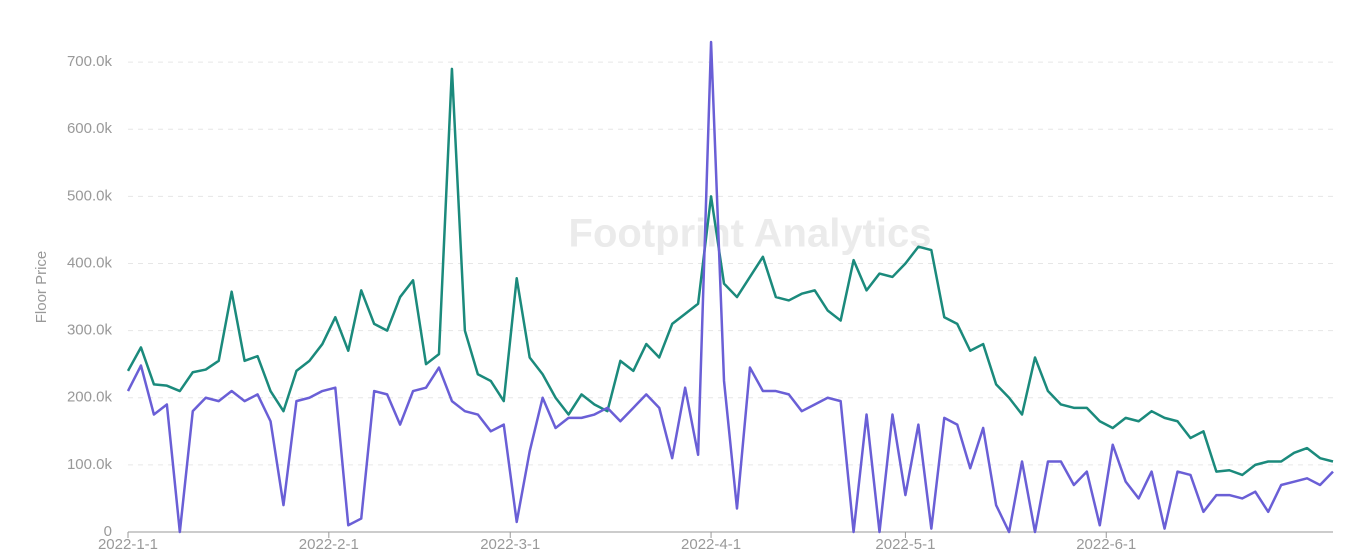 The width and height of the screenshot is (1355, 554). Describe the element at coordinates (711, 542) in the screenshot. I see `x-tick-label: 2022-4-1` at that location.